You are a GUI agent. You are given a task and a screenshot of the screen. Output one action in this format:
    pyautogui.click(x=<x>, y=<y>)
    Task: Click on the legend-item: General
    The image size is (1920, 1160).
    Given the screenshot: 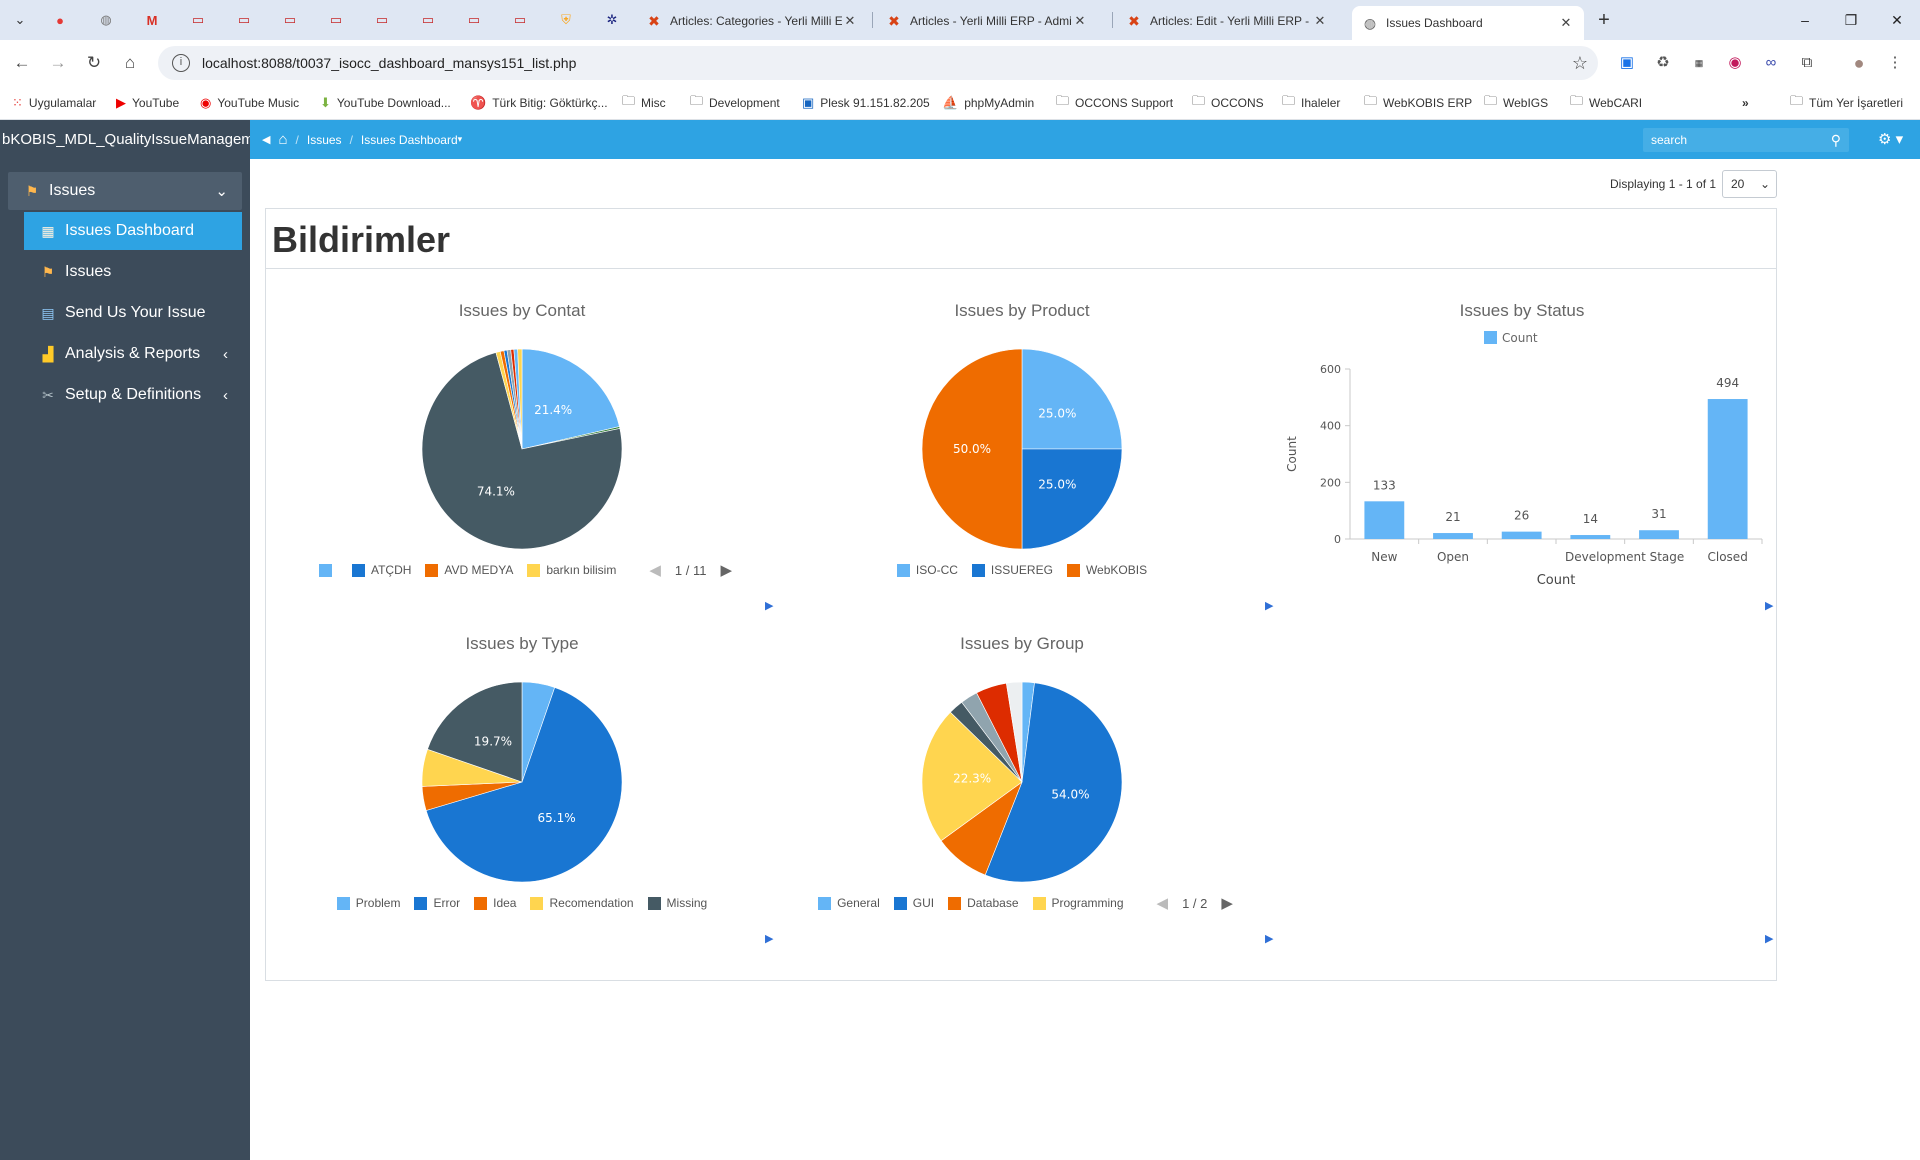 What is the action you would take?
    pyautogui.click(x=849, y=903)
    